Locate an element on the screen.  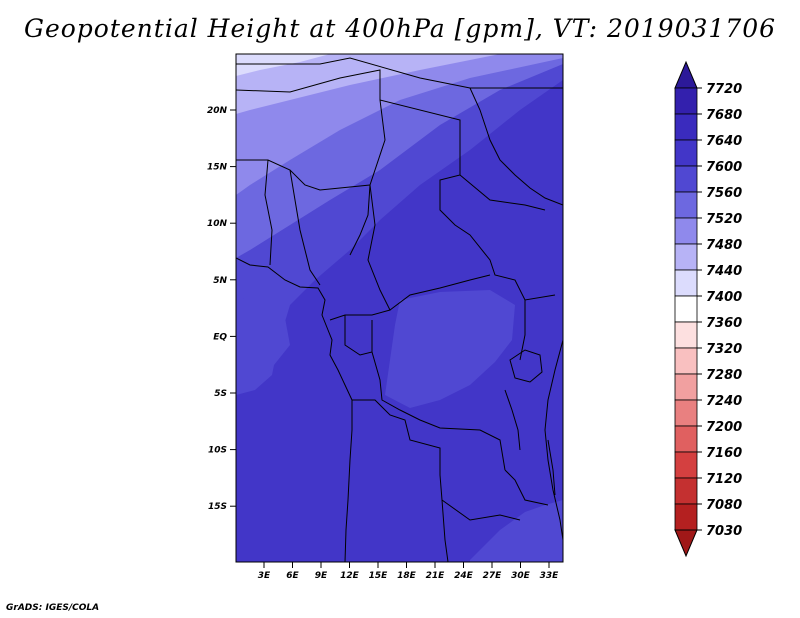
lon-tick-label: 9E is located at coordinates (321, 576).